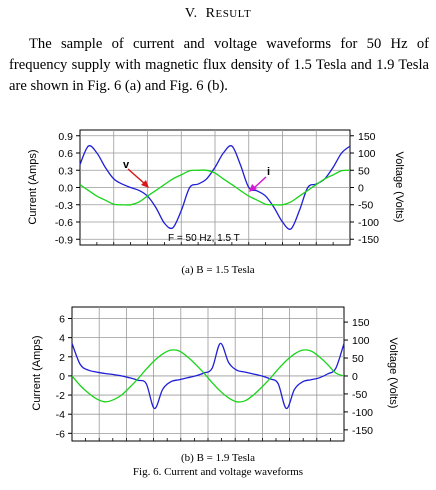  I want to click on section-heading: V. RESULT, so click(218, 14).